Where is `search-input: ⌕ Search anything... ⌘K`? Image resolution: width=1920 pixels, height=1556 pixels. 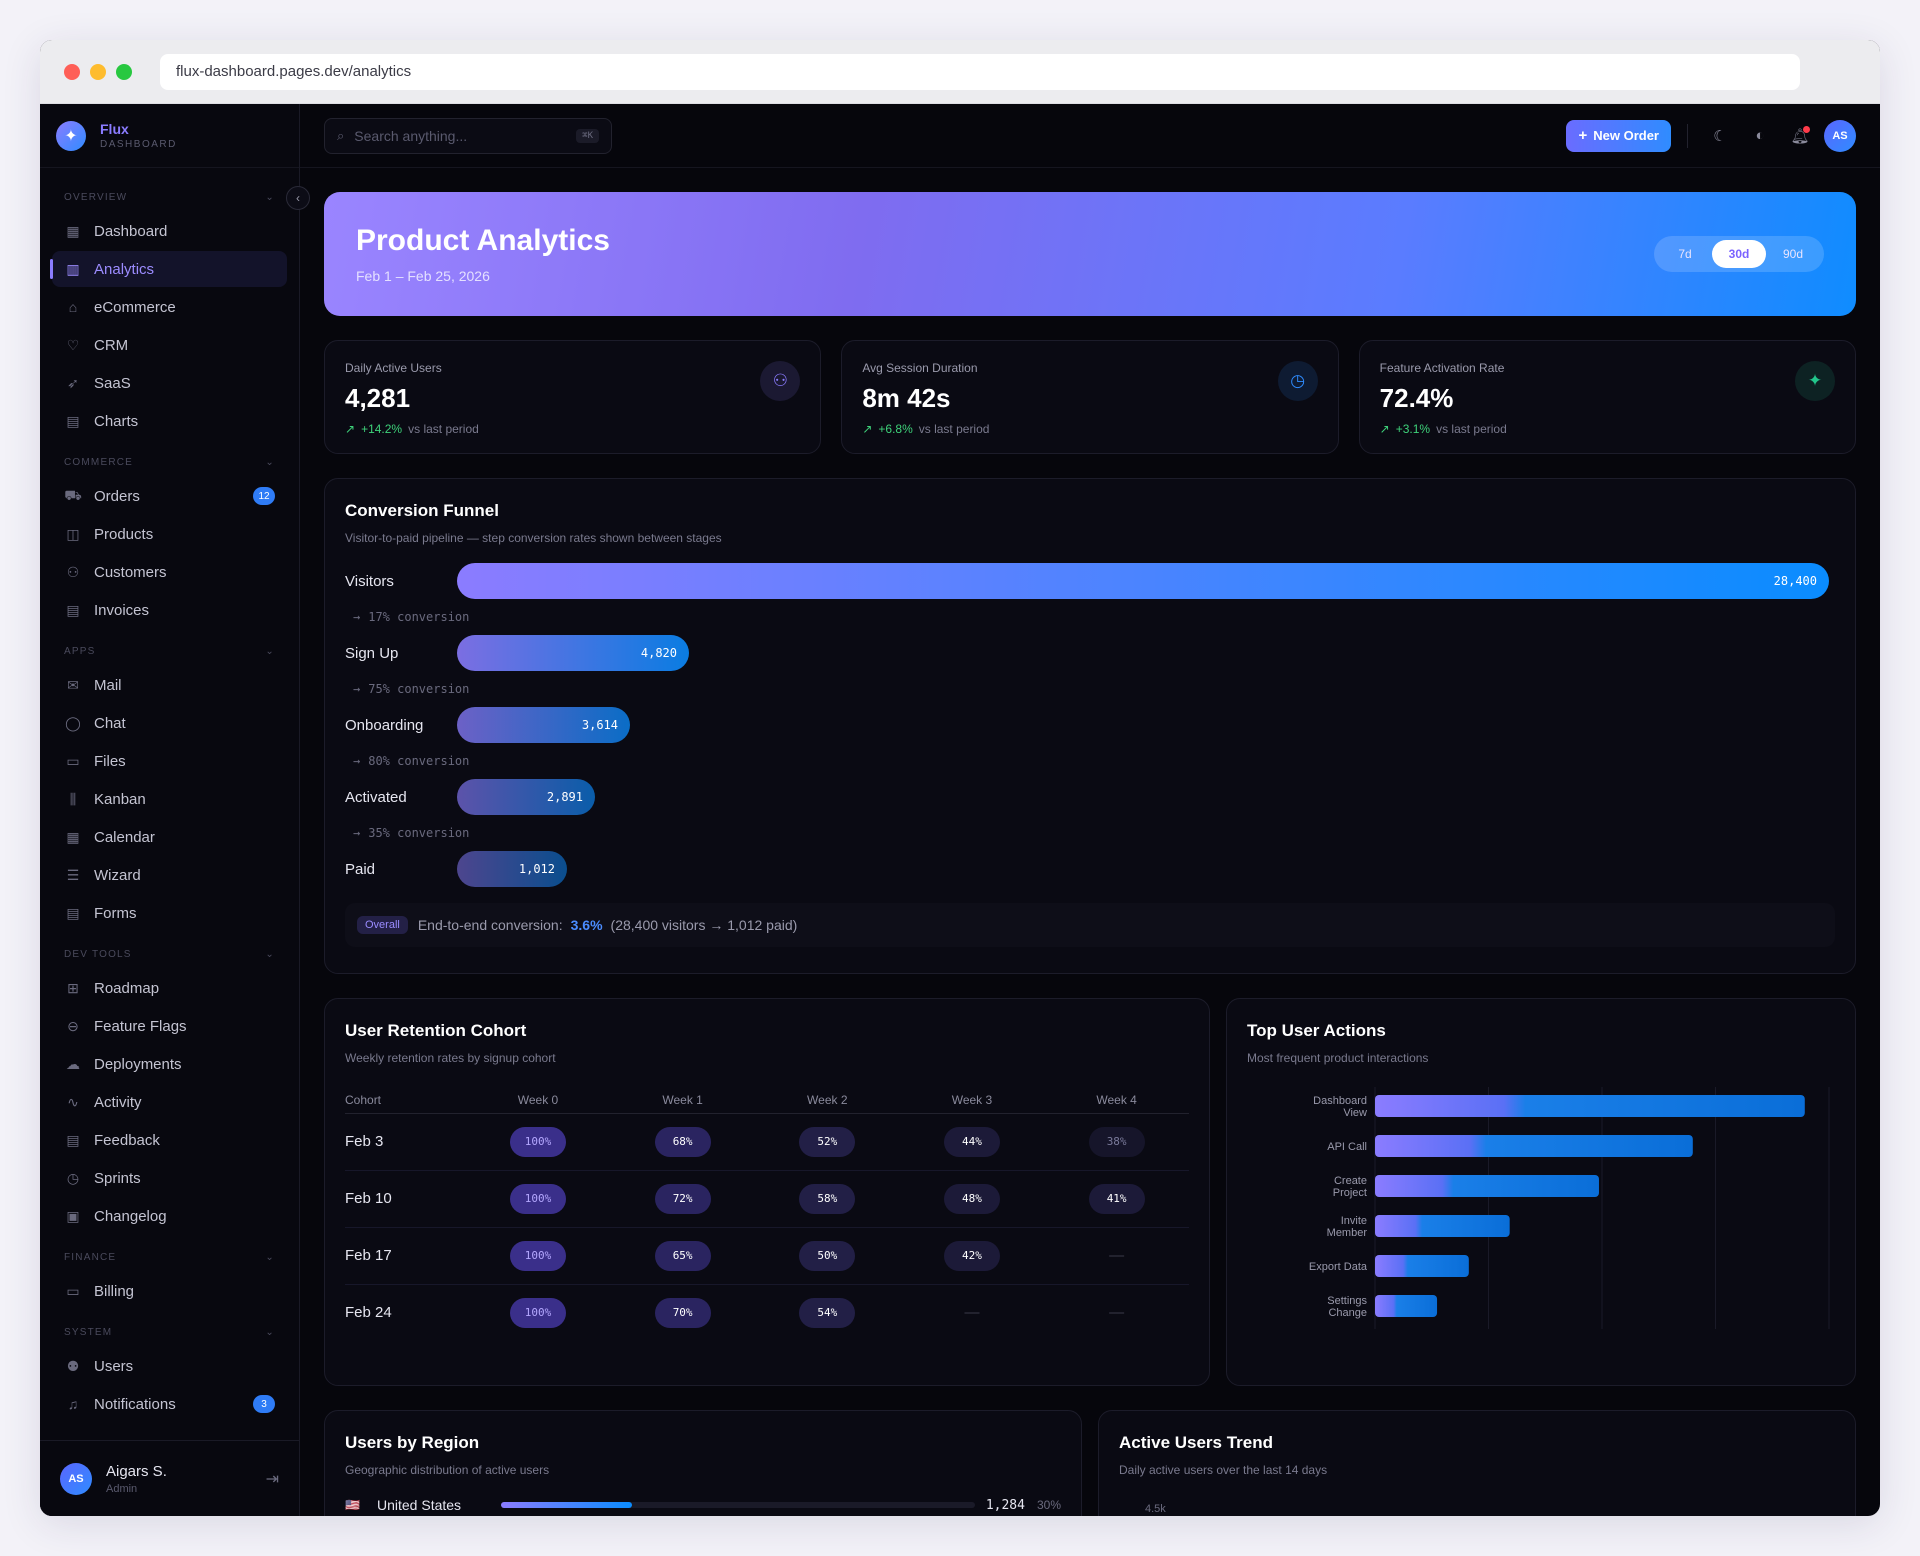 search-input: ⌕ Search anything... ⌘K is located at coordinates (468, 135).